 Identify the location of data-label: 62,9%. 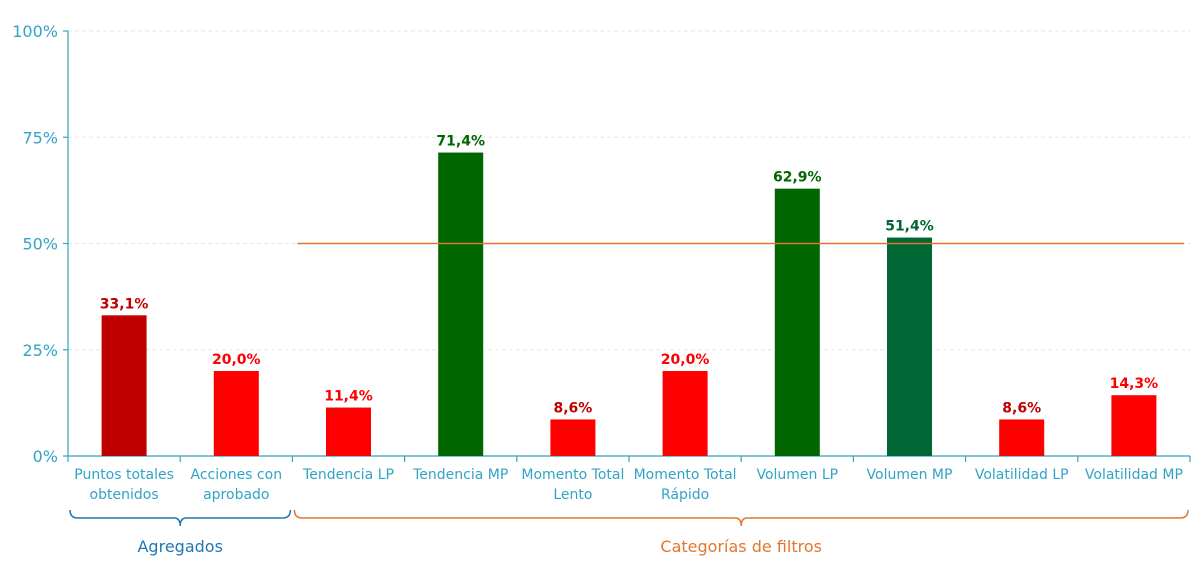
(797, 178).